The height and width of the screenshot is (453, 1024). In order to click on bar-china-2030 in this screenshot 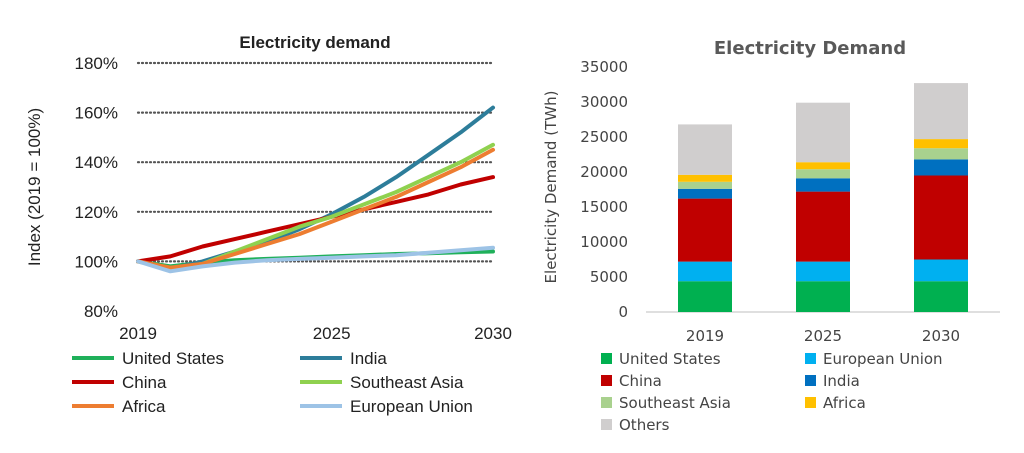, I will do `click(941, 217)`.